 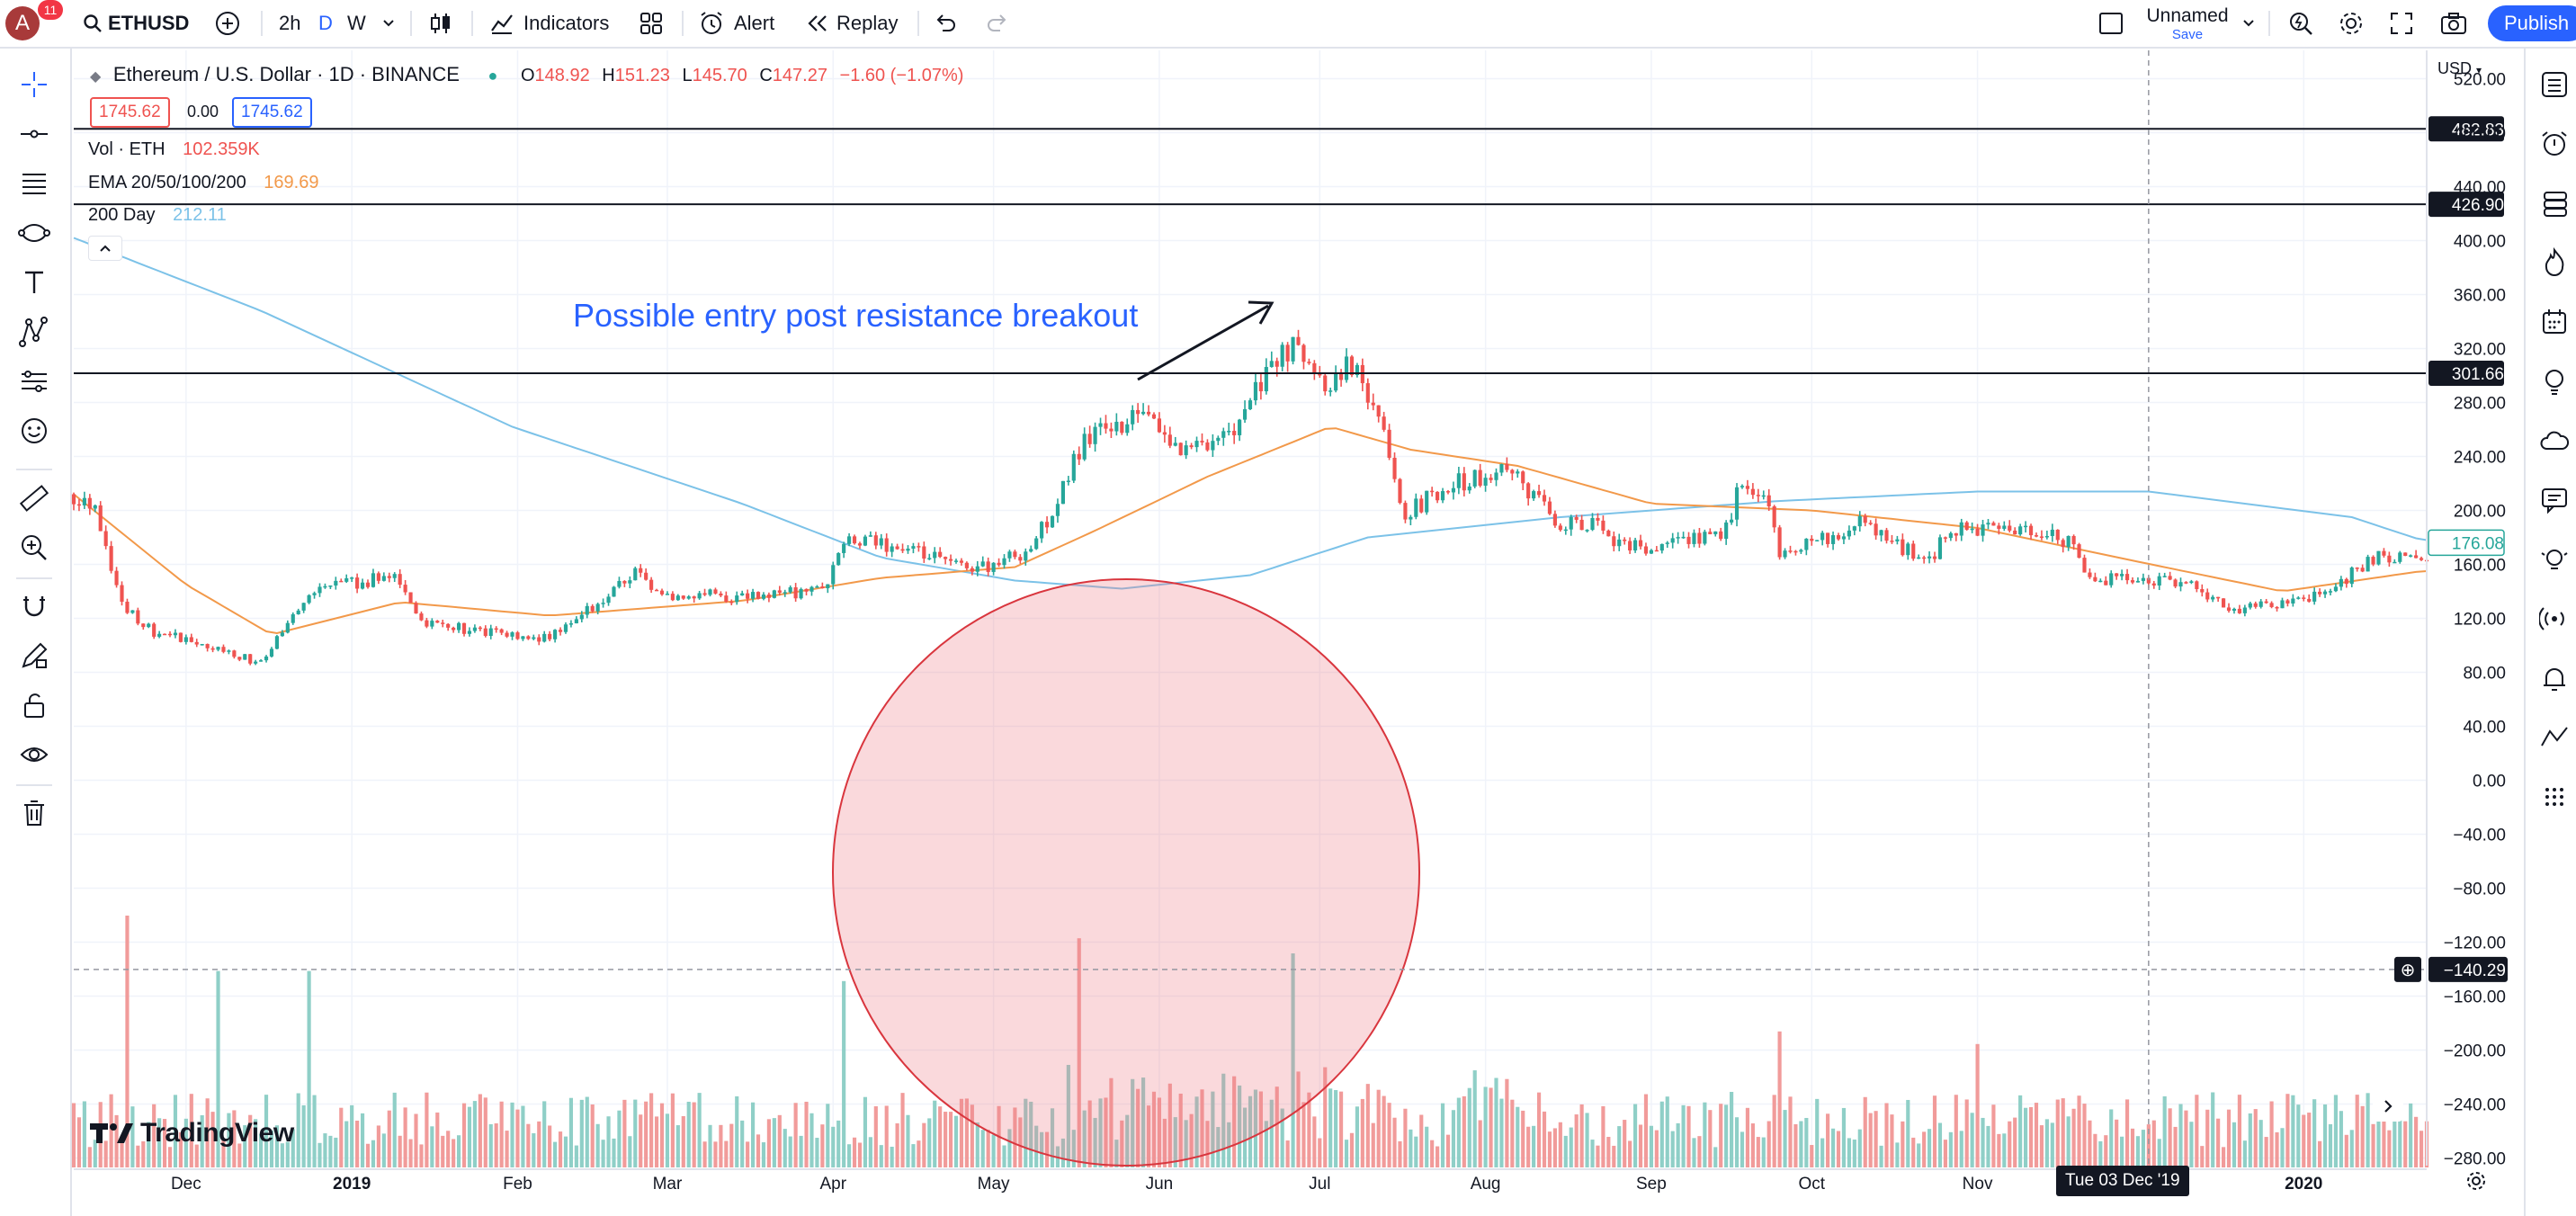 What do you see at coordinates (50, 10) in the screenshot?
I see `notification-badge: 11` at bounding box center [50, 10].